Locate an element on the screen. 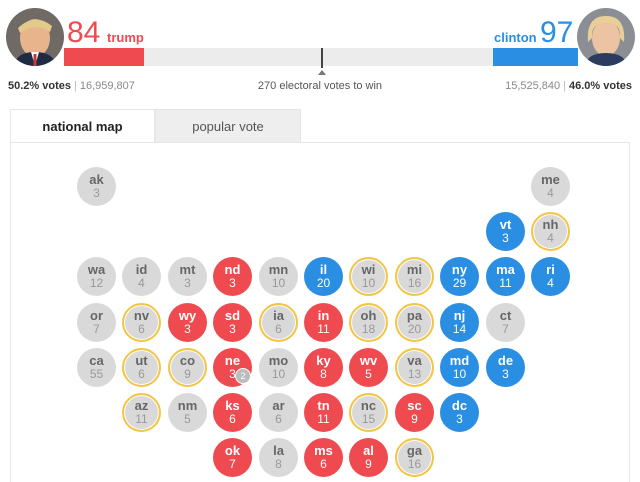 Image resolution: width=640 pixels, height=482 pixels. trump-vote-count: 16,959,807 is located at coordinates (107, 86).